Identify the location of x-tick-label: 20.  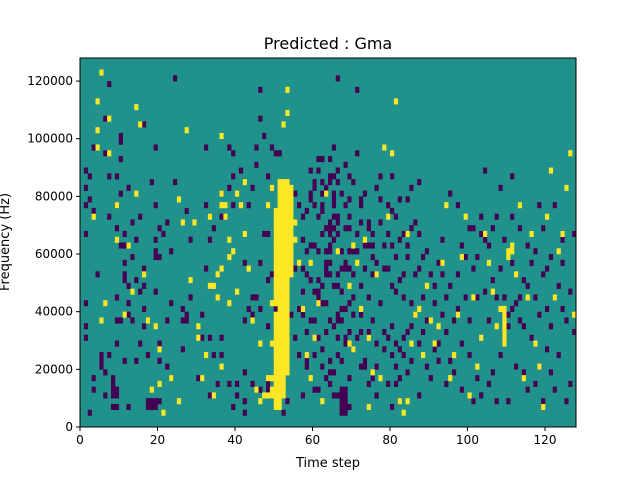
(157, 440).